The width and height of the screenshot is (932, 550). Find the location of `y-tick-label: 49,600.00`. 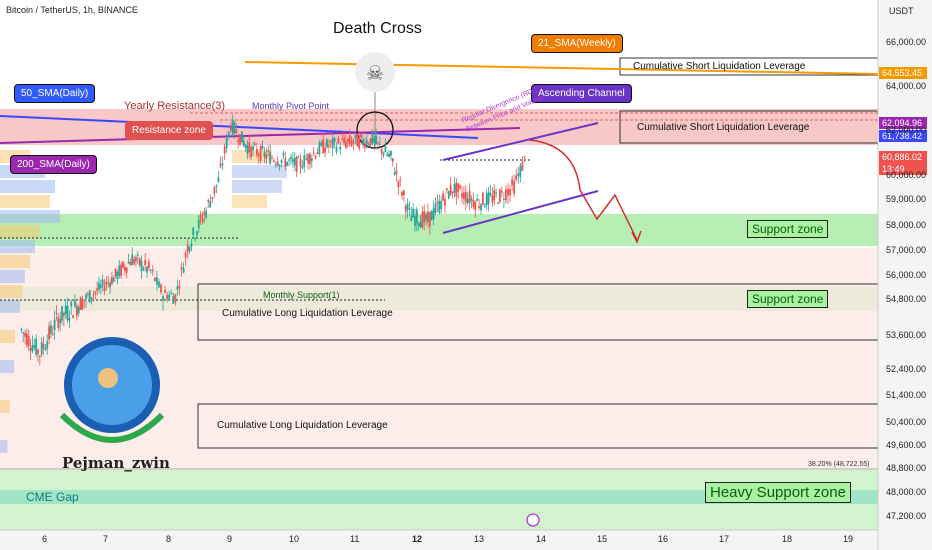

y-tick-label: 49,600.00 is located at coordinates (906, 445).